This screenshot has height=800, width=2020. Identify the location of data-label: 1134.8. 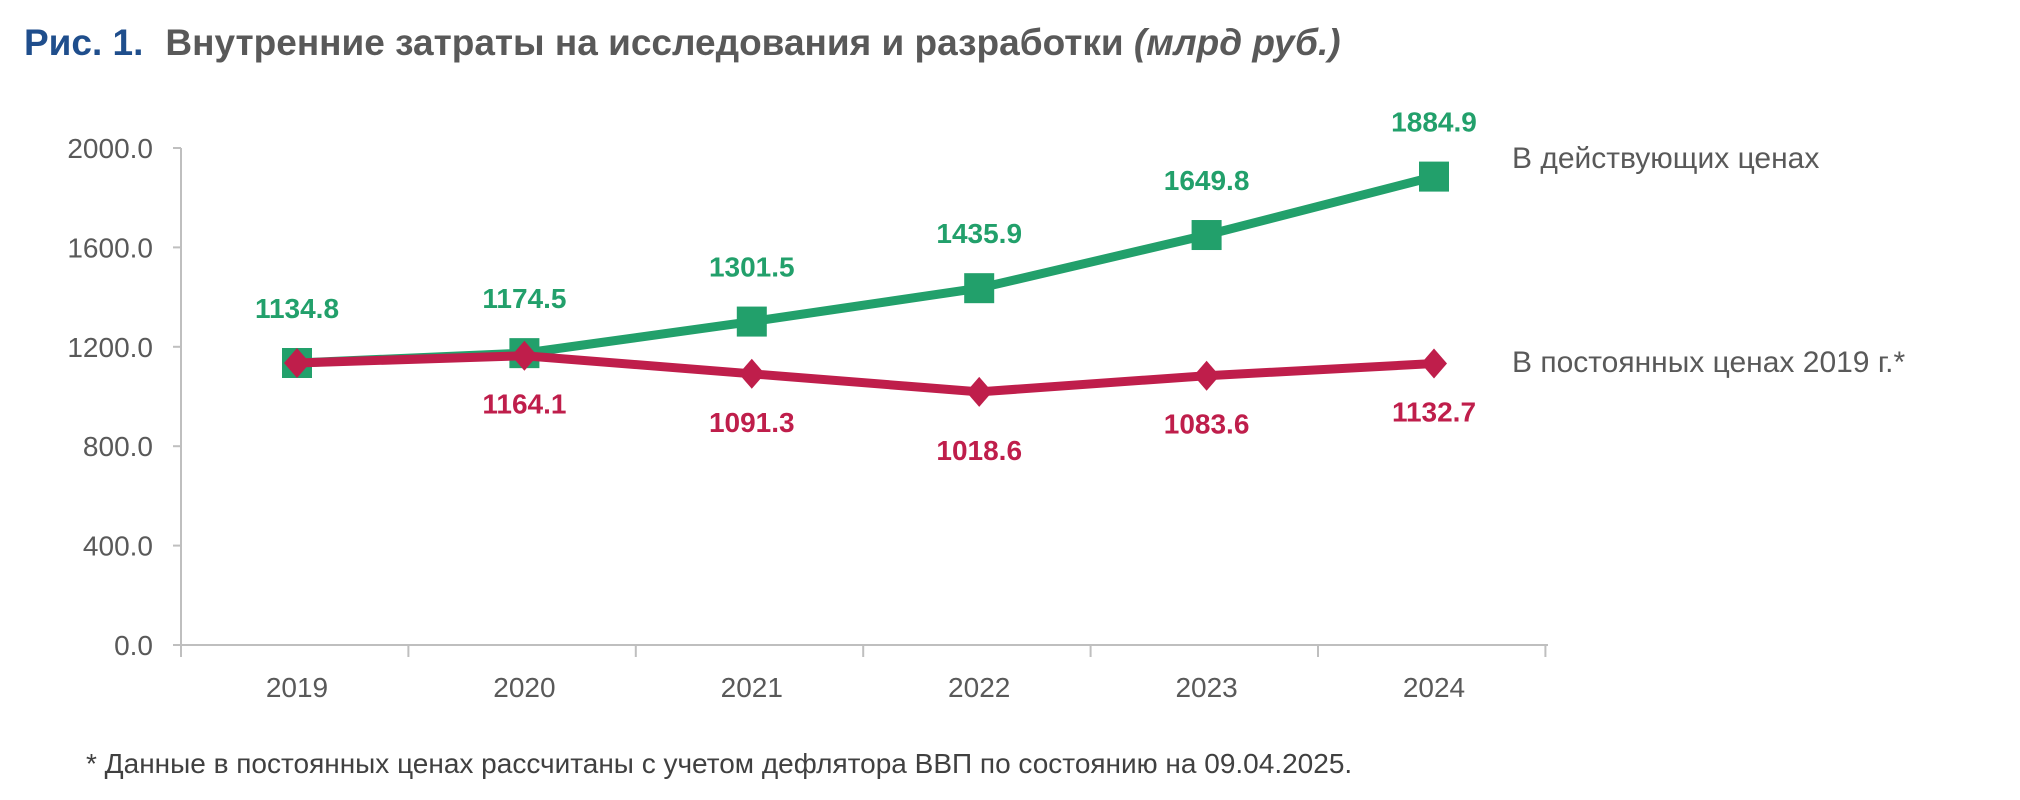
(297, 308).